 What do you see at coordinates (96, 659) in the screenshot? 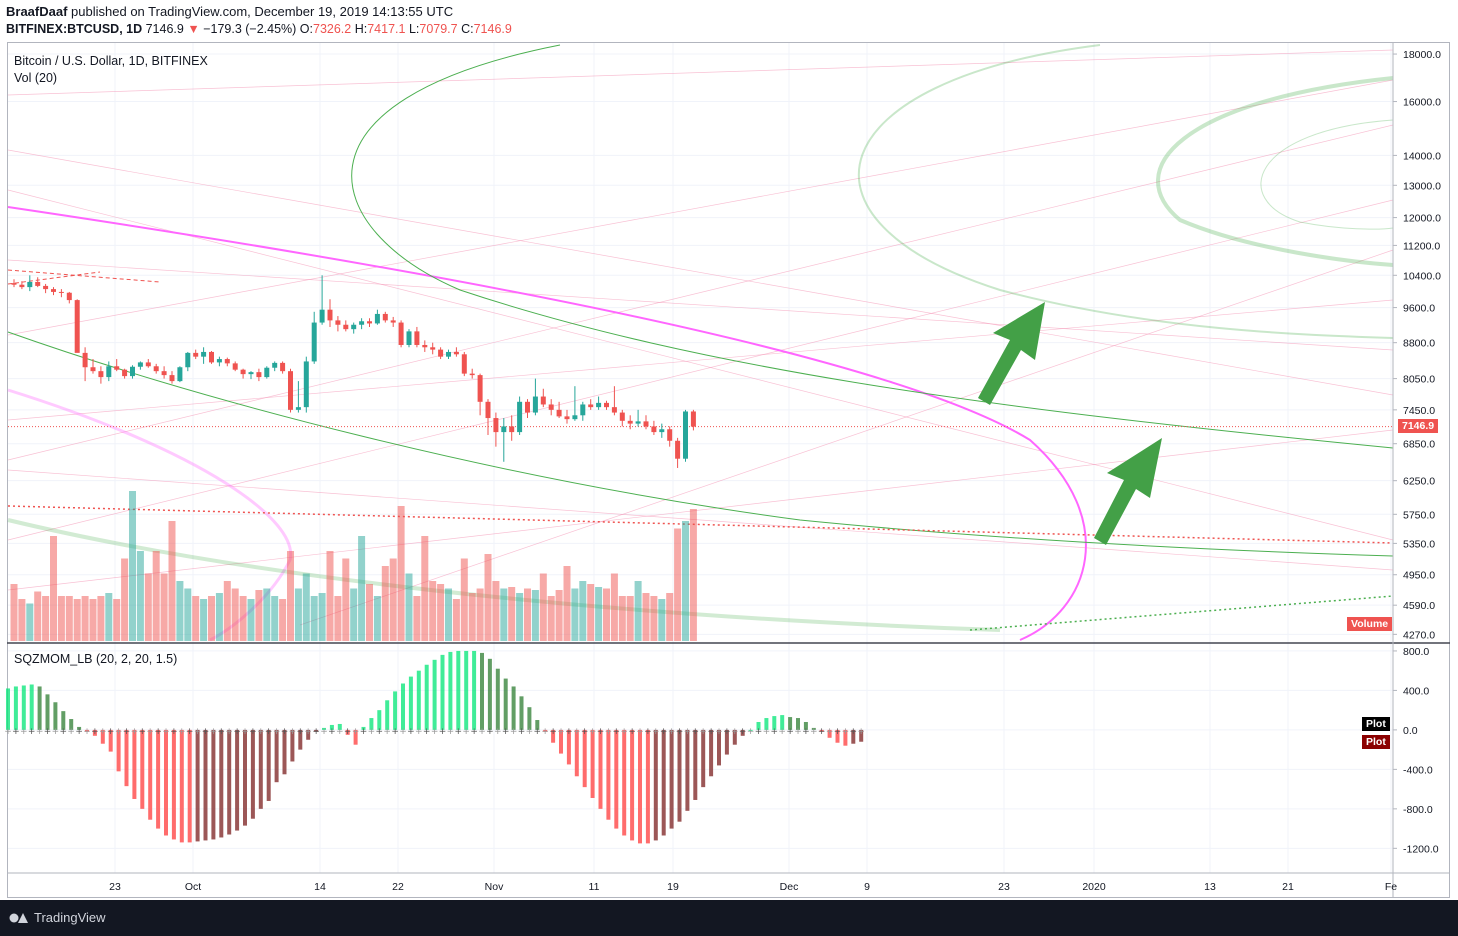
I see `sqzmom-legend: SQZMOM_LB (20, 2, 20, 1.5)` at bounding box center [96, 659].